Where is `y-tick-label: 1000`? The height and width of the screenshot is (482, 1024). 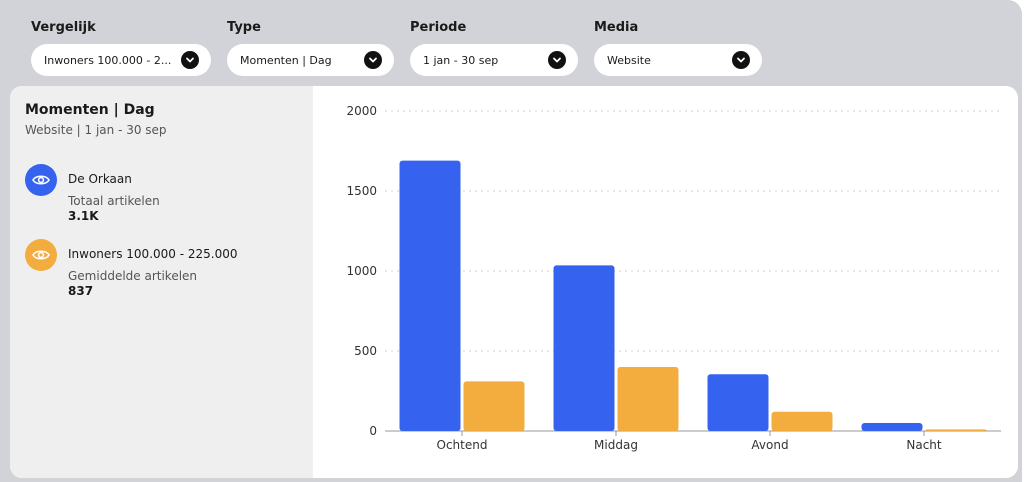 y-tick-label: 1000 is located at coordinates (361, 271).